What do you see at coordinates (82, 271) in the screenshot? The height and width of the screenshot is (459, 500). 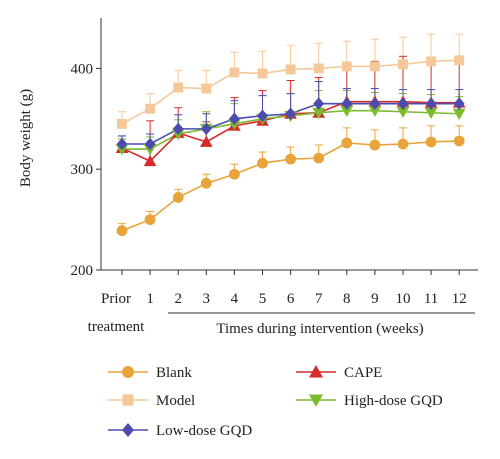 I see `y-tick-label: 200` at bounding box center [82, 271].